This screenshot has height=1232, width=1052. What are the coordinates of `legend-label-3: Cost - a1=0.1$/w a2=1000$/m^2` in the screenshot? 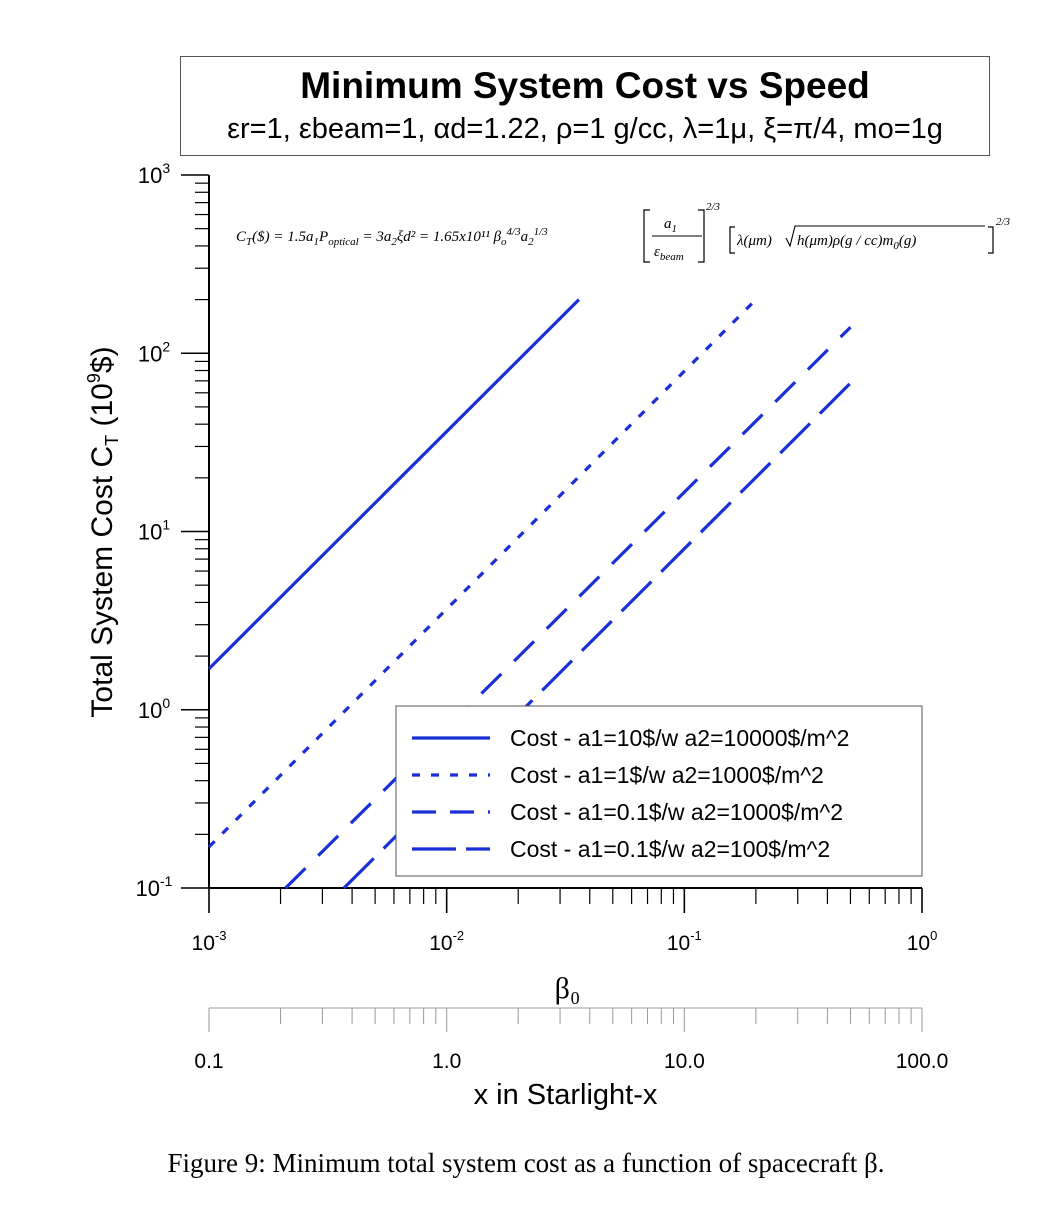 It's located at (676, 812).